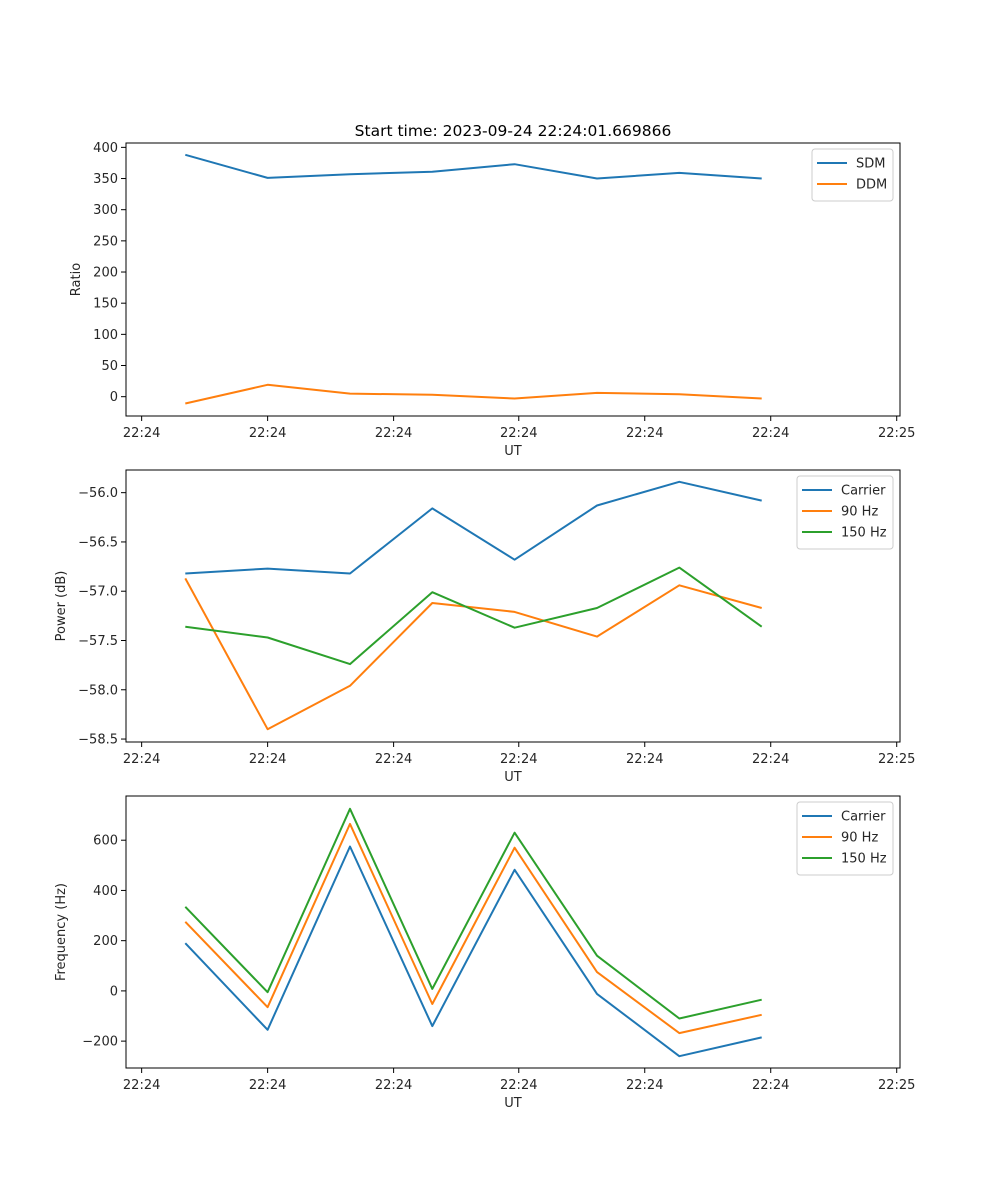 This screenshot has width=1000, height=1200. What do you see at coordinates (852, 175) in the screenshot?
I see `legend: SDM DDM` at bounding box center [852, 175].